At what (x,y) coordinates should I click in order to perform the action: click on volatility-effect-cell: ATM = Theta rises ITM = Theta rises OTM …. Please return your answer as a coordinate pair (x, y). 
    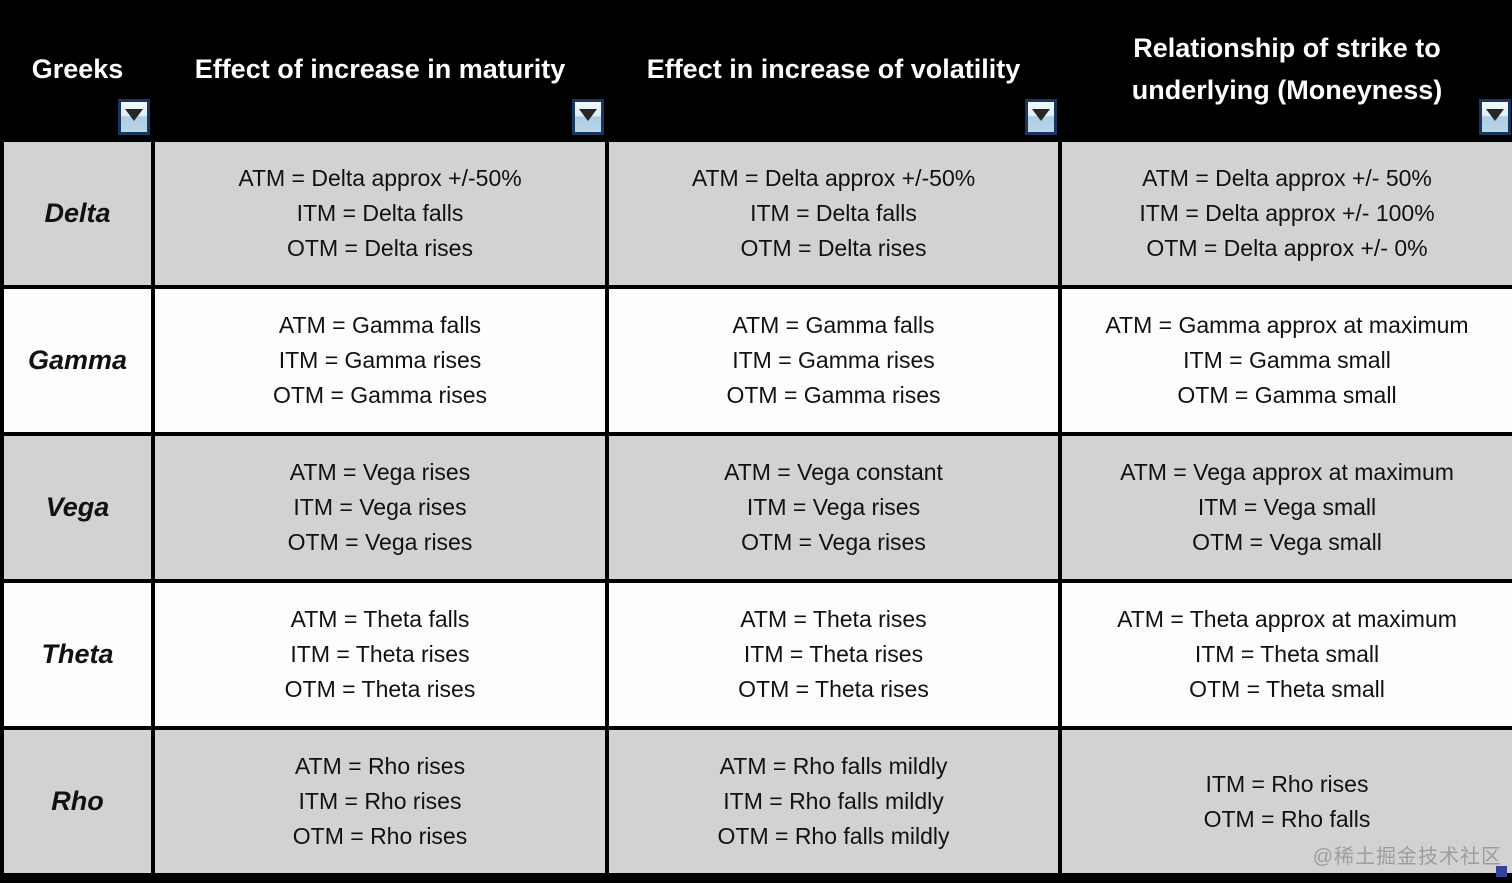
    Looking at the image, I should click on (833, 654).